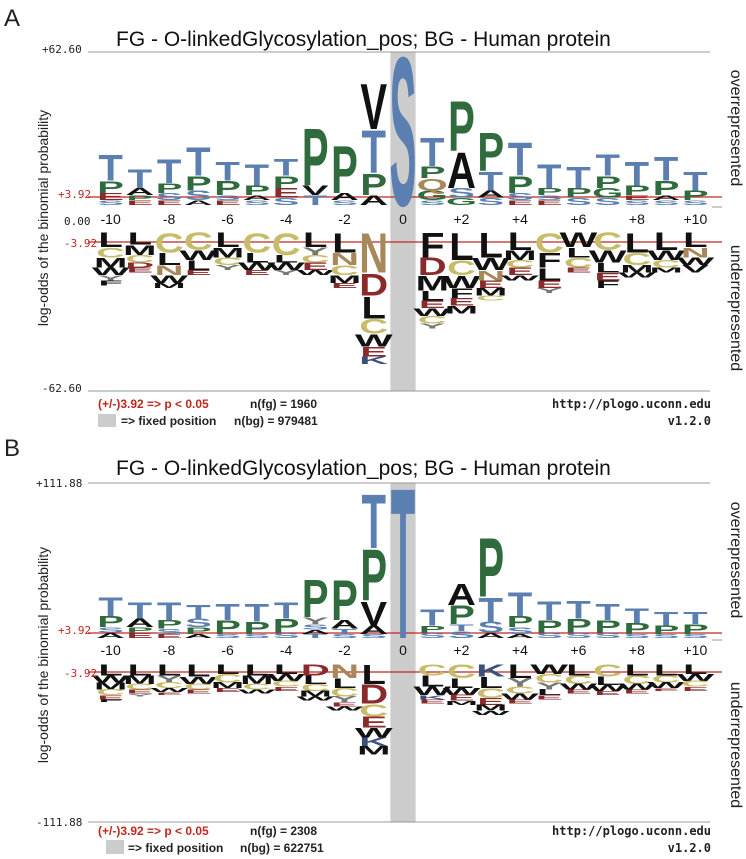 This screenshot has height=859, width=746. I want to click on position-label: 0, so click(403, 219).